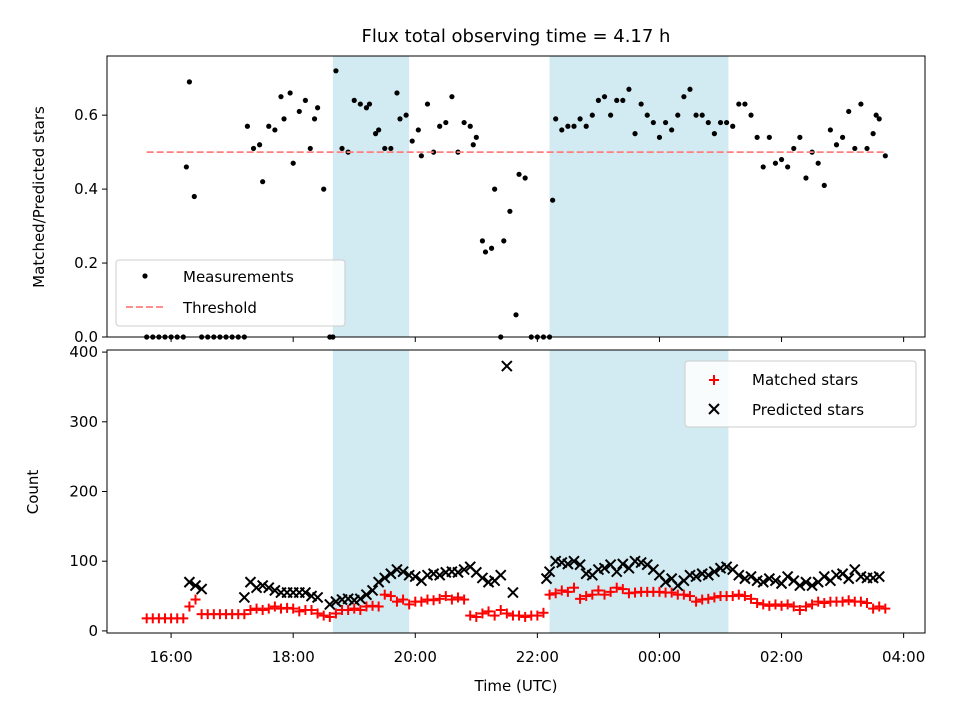  Describe the element at coordinates (659, 657) in the screenshot. I see `xtick-label: 00:00` at that location.